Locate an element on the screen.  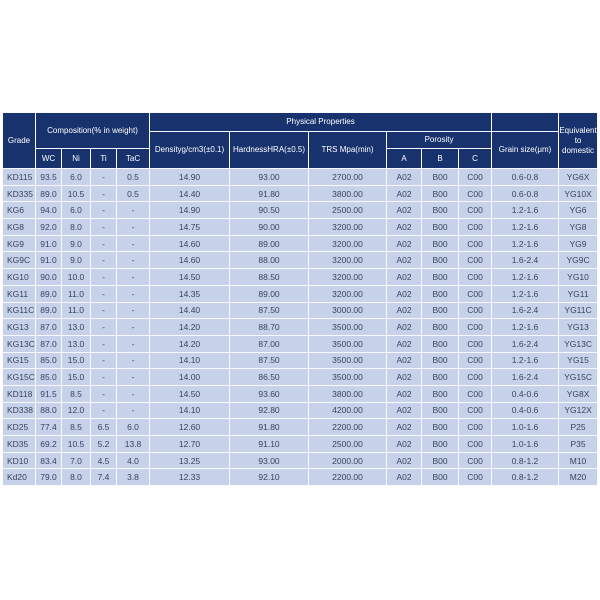
data-cell: 14.10 is located at coordinates (190, 410).